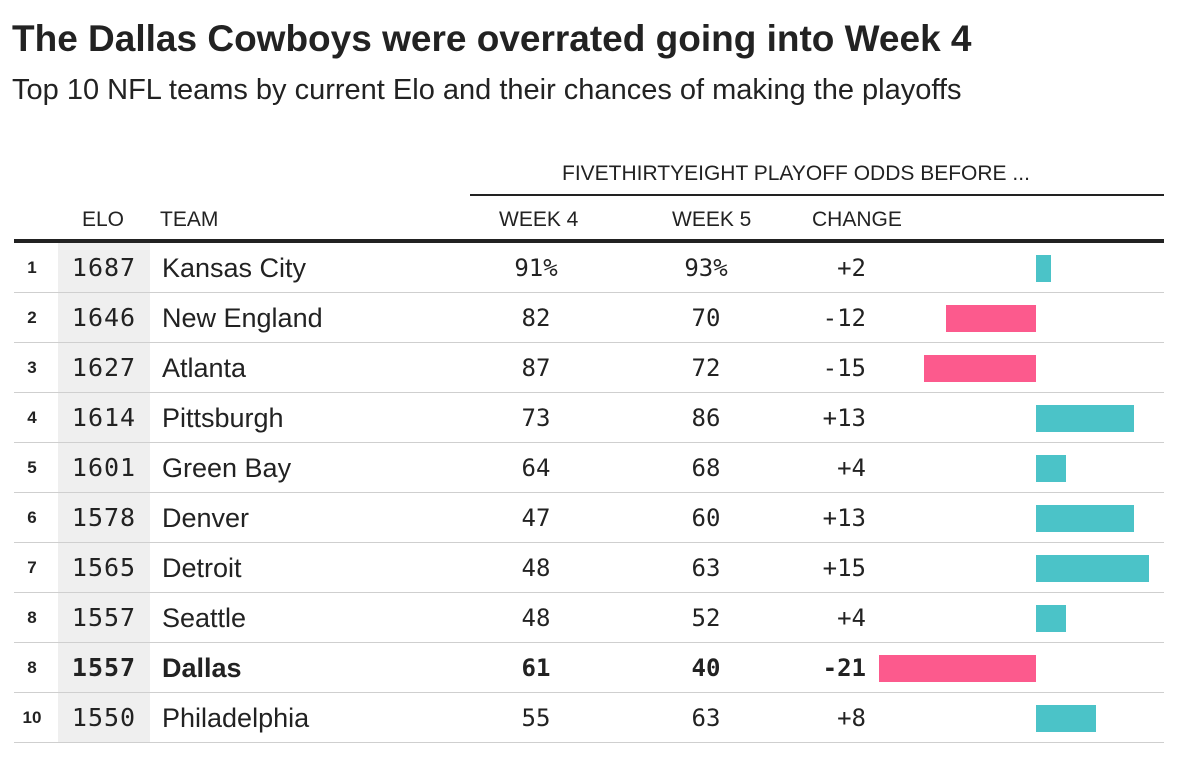 The height and width of the screenshot is (764, 1184). I want to click on team-cell: Denver, so click(206, 518).